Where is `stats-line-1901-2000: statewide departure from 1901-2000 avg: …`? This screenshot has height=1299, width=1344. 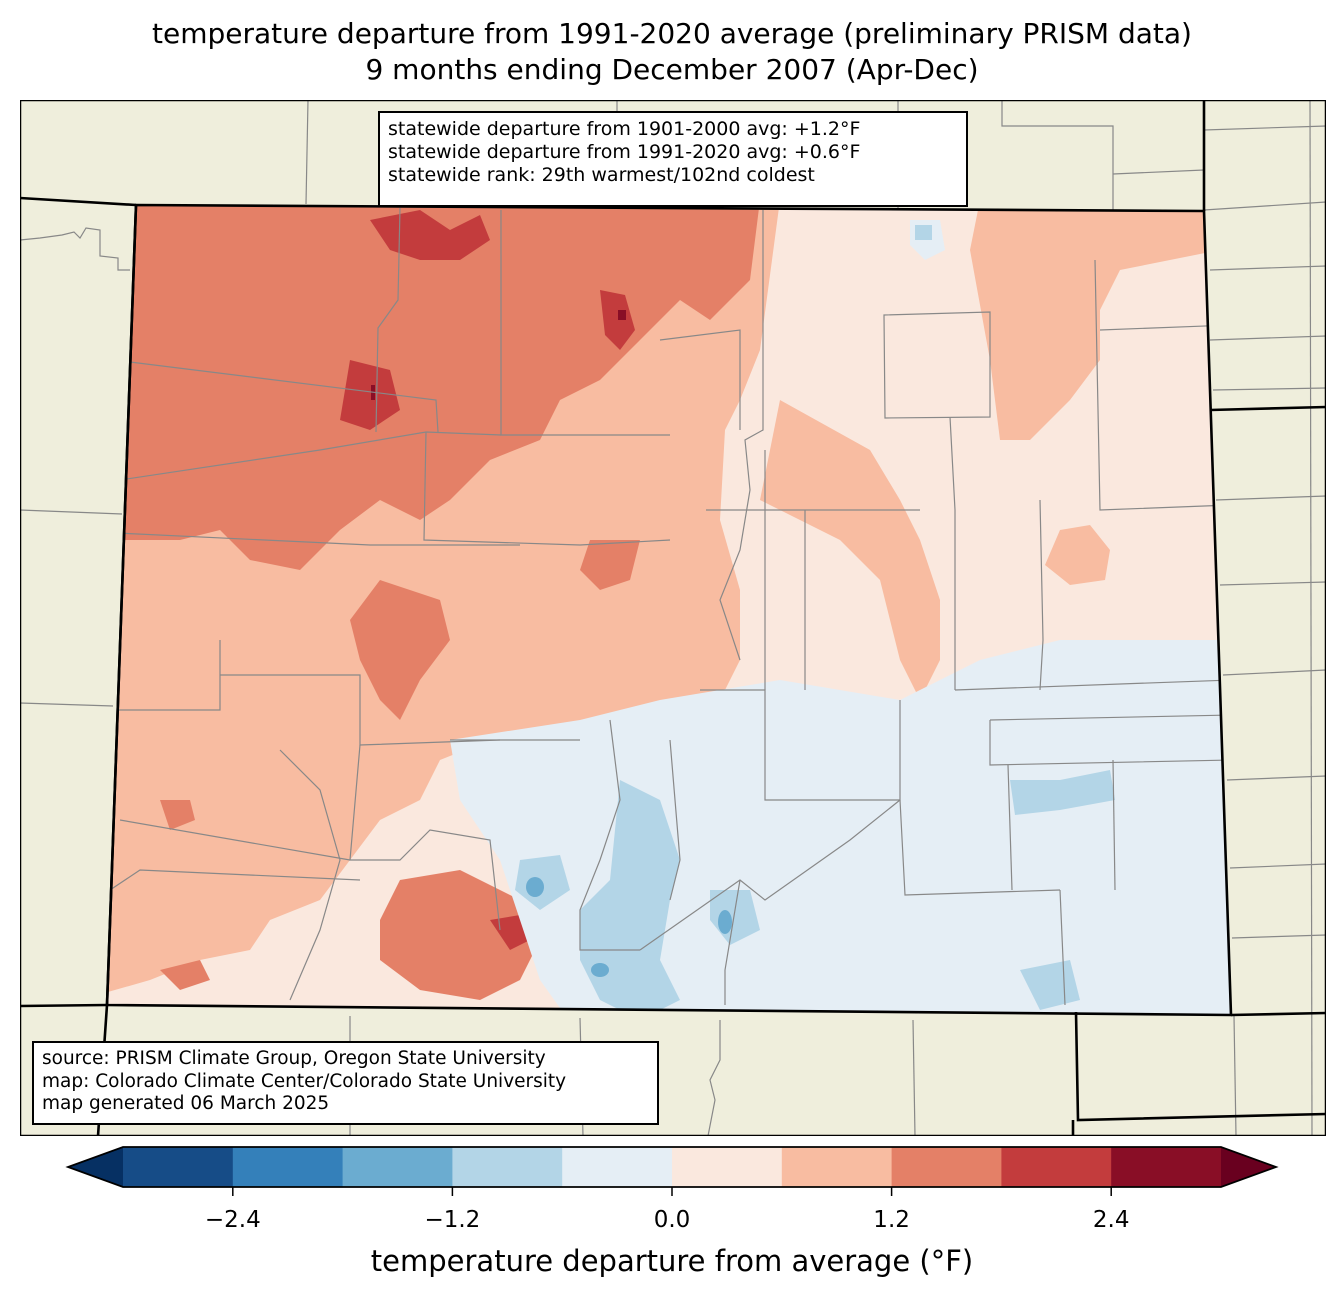
stats-line-1901-2000: statewide departure from 1901-2000 avg: … is located at coordinates (624, 129).